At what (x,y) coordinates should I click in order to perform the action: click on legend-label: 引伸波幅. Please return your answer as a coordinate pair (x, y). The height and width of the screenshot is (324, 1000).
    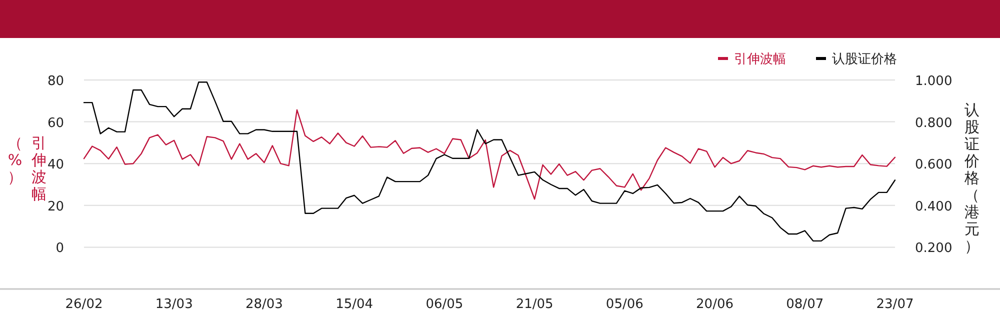
    Looking at the image, I should click on (760, 59).